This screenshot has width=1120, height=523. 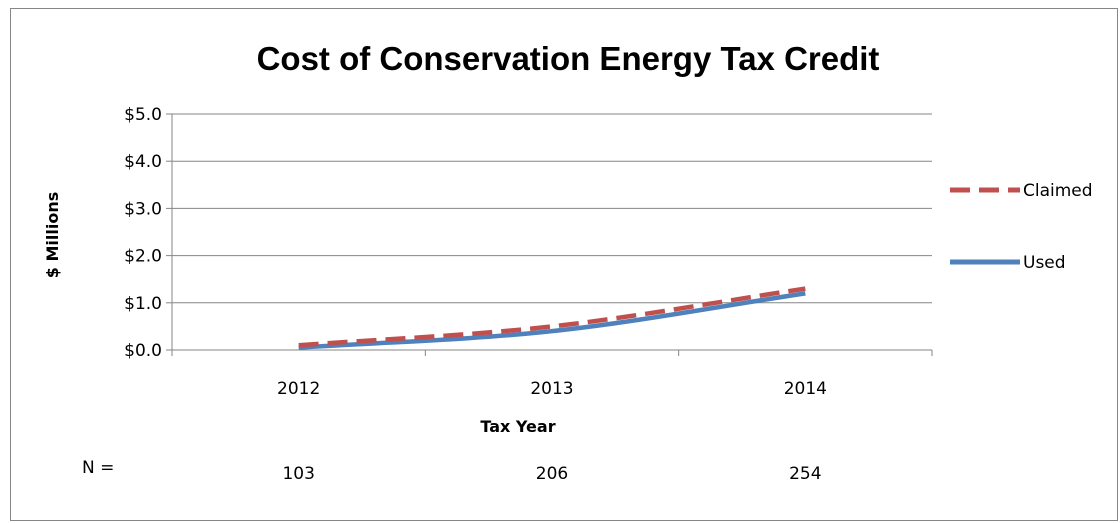 I want to click on y-tick-label: $5.0, so click(x=143, y=115).